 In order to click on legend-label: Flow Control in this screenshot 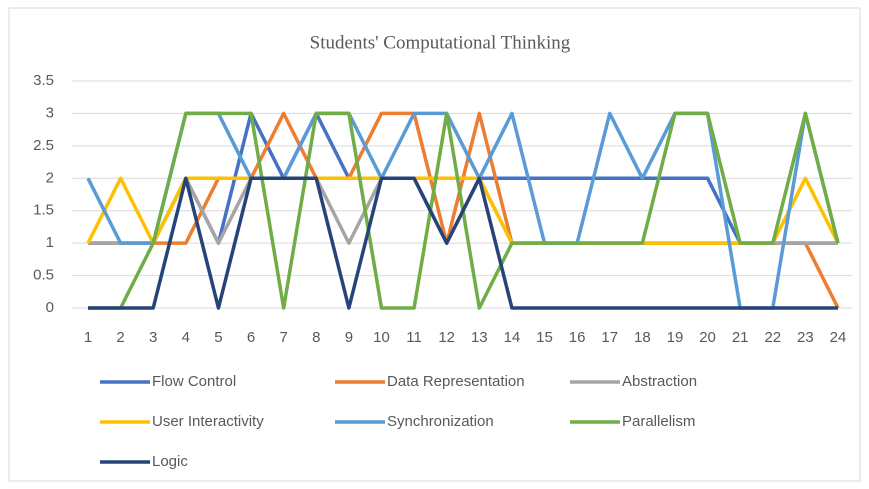, I will do `click(194, 381)`.